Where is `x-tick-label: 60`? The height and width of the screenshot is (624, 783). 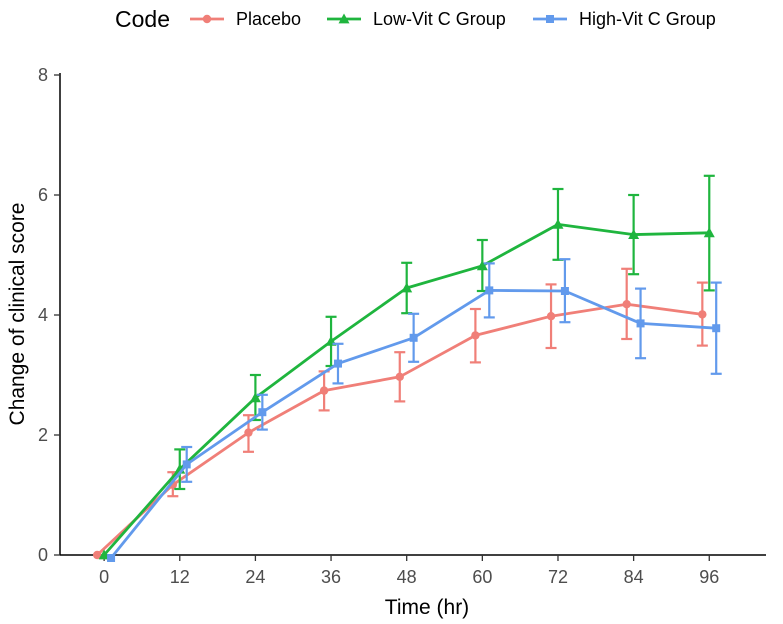 x-tick-label: 60 is located at coordinates (482, 577).